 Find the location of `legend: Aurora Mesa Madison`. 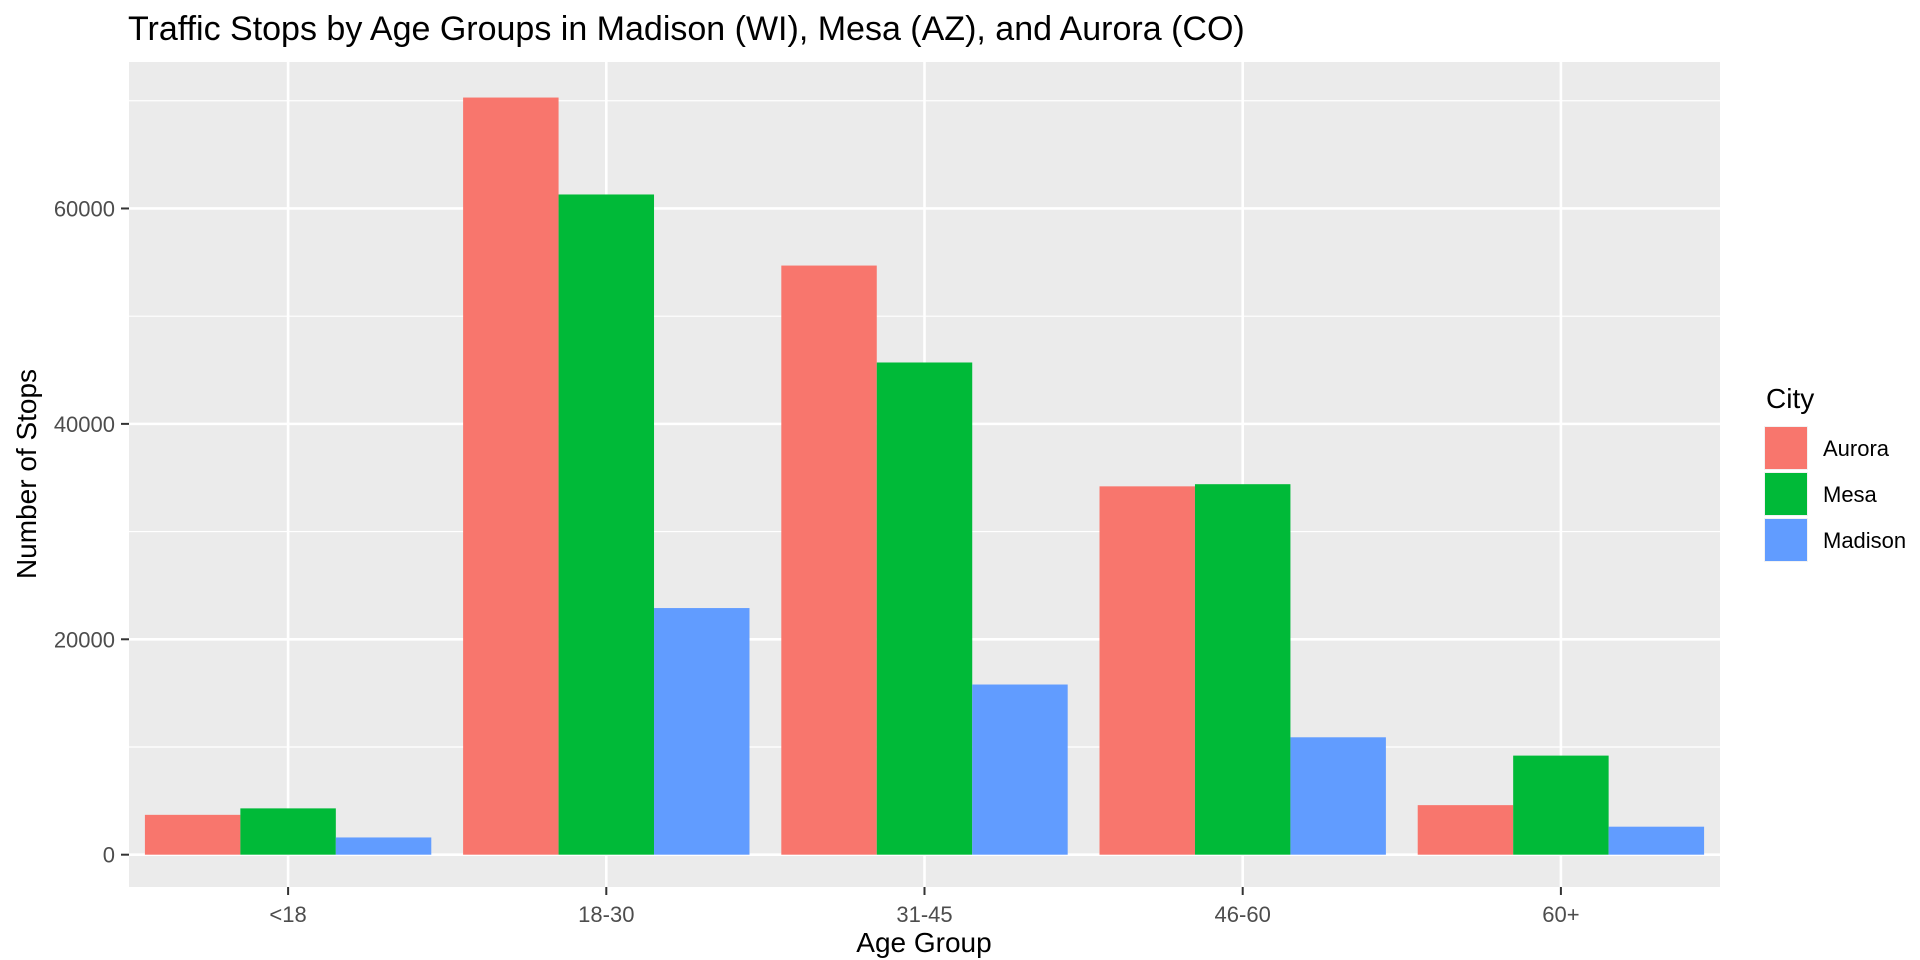

legend: Aurora Mesa Madison is located at coordinates (1835, 494).